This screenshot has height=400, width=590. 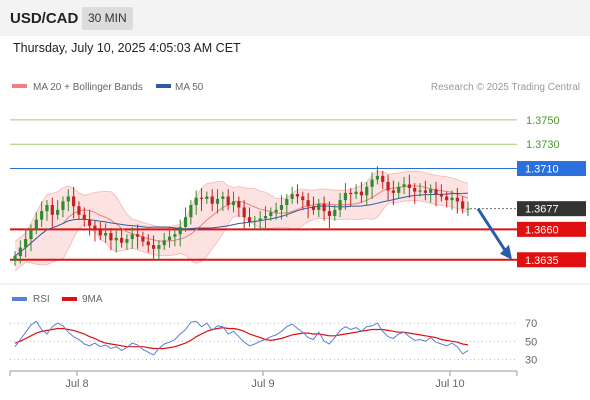 What do you see at coordinates (543, 121) in the screenshot?
I see `level-label-1.3750: 1.3750` at bounding box center [543, 121].